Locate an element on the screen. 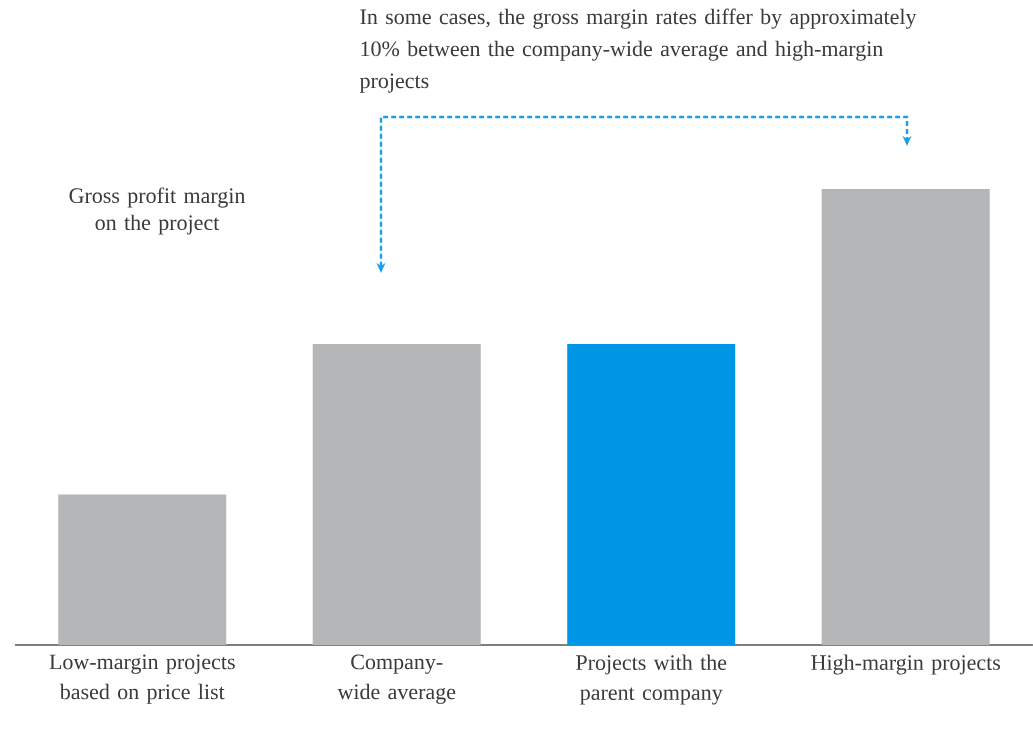 The height and width of the screenshot is (743, 1033). text: In some cases, the gross margin rates differ by approximately 10% between the company-wide average and high-margin projects is located at coordinates (638, 50).